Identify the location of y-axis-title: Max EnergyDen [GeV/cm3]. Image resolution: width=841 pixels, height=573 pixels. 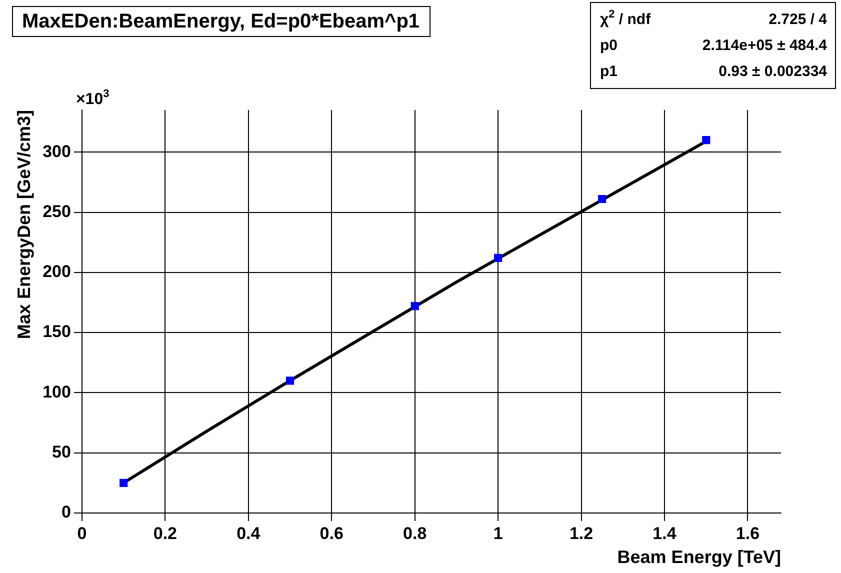
(24, 225).